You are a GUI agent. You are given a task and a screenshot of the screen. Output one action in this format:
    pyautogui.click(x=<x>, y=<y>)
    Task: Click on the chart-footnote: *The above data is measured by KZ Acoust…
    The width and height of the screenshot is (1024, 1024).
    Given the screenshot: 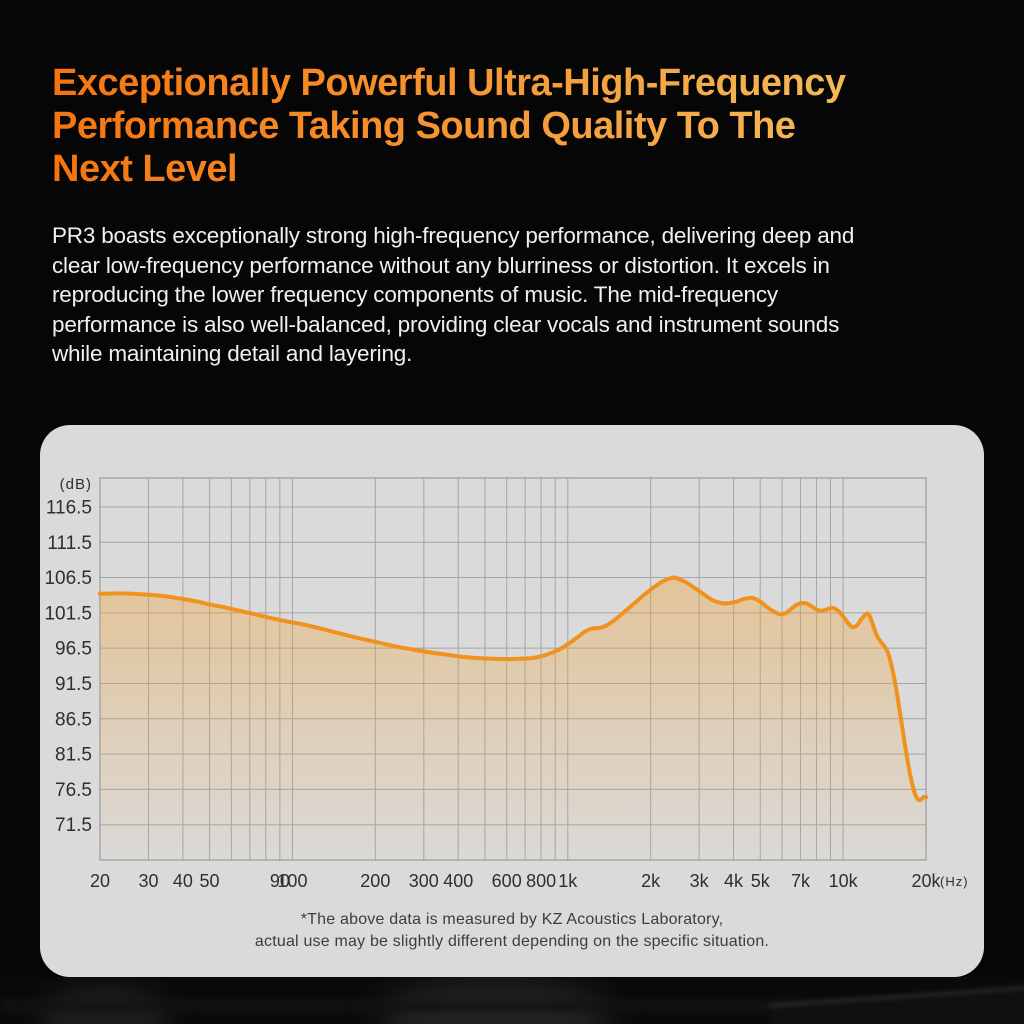 What is the action you would take?
    pyautogui.click(x=512, y=931)
    